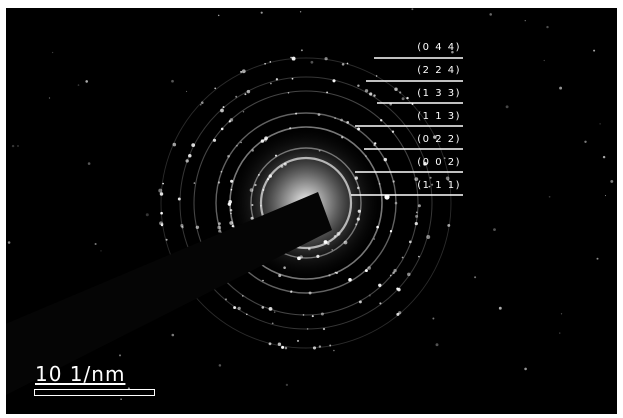  What do you see at coordinates (439, 93) in the screenshot?
I see `plane-label-133: (1 3 3)` at bounding box center [439, 93].